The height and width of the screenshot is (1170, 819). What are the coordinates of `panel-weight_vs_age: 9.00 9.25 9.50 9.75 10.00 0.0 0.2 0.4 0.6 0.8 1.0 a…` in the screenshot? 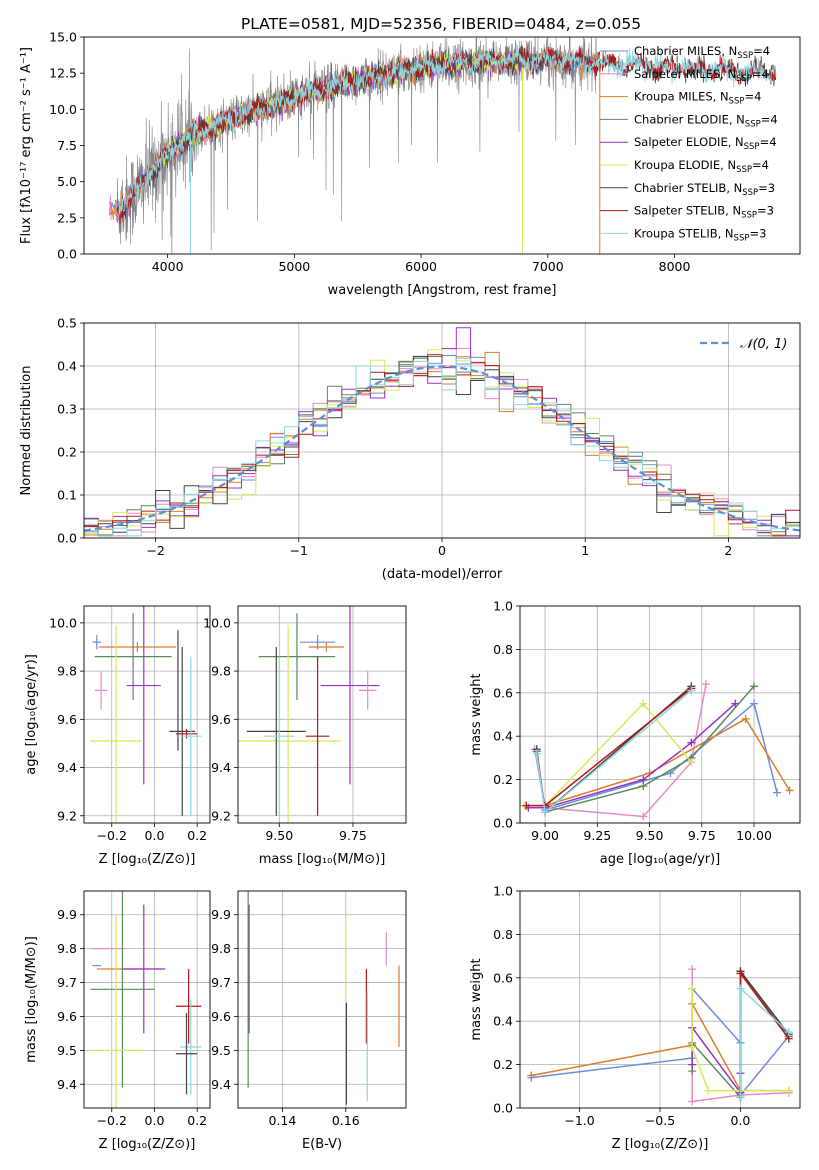 It's located at (635, 733).